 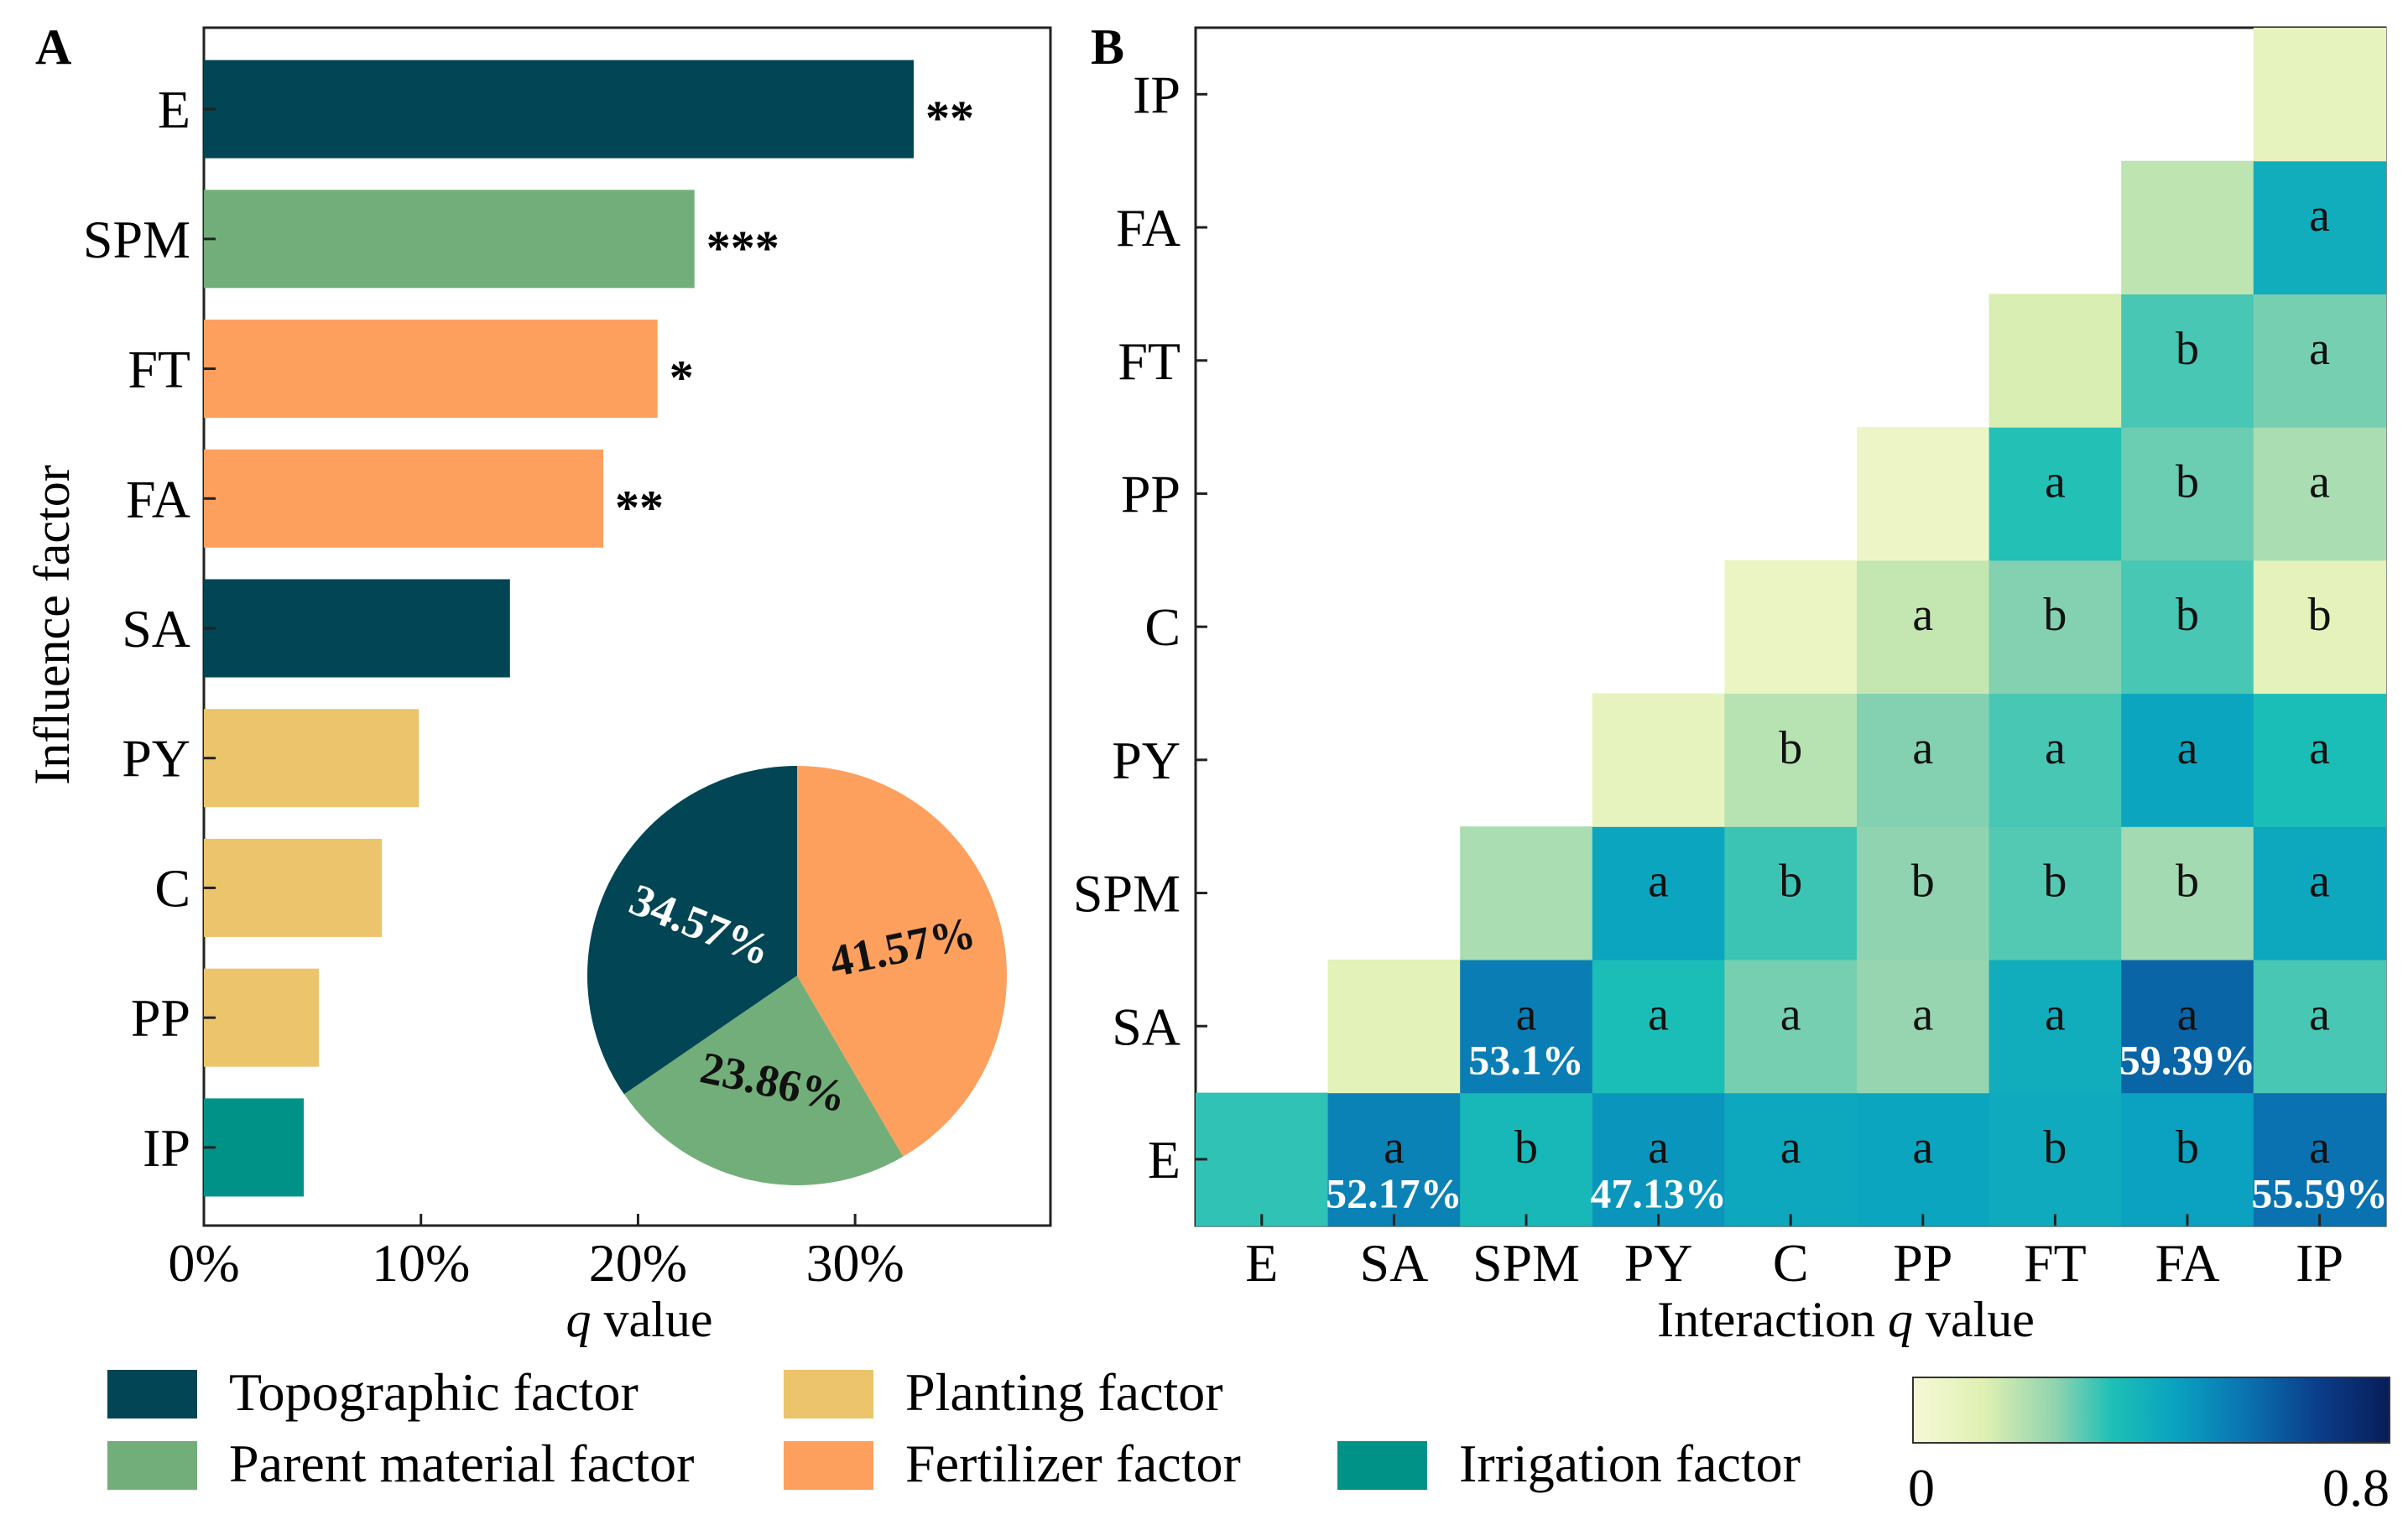 I want to click on heatmap-cell-ft-pp, so click(x=2055, y=494).